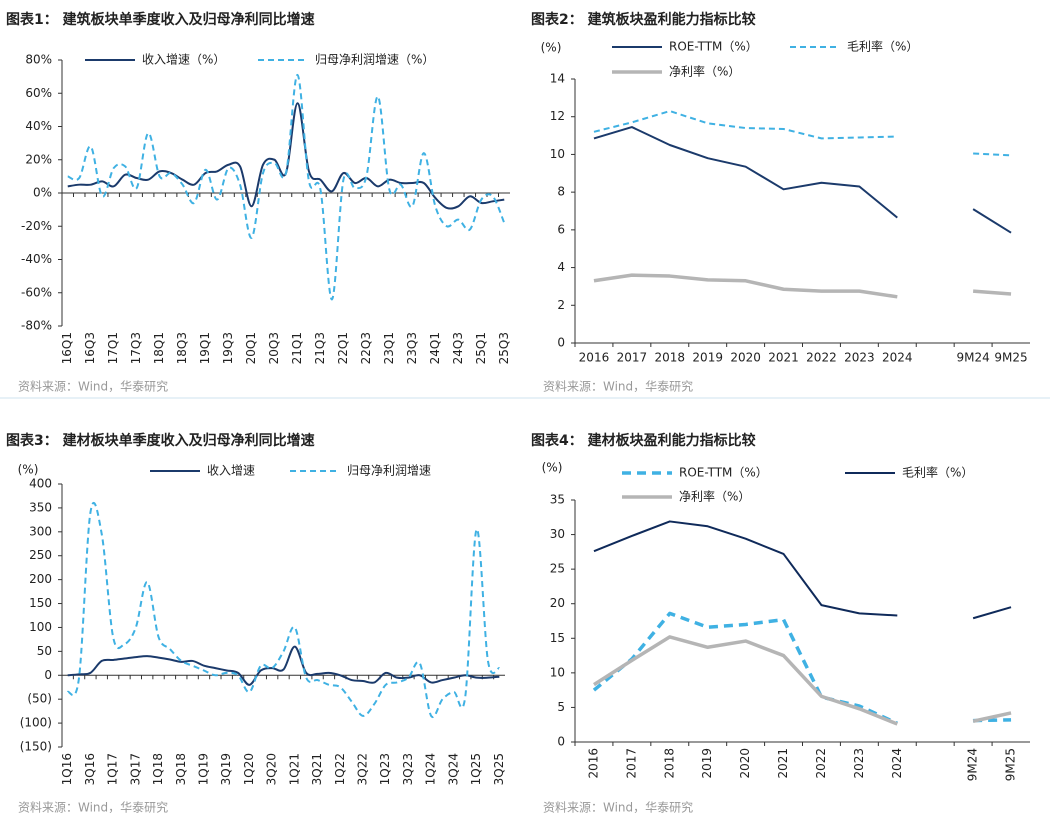 The width and height of the screenshot is (1051, 816). I want to click on x-tick-label: 3Q25, so click(499, 769).